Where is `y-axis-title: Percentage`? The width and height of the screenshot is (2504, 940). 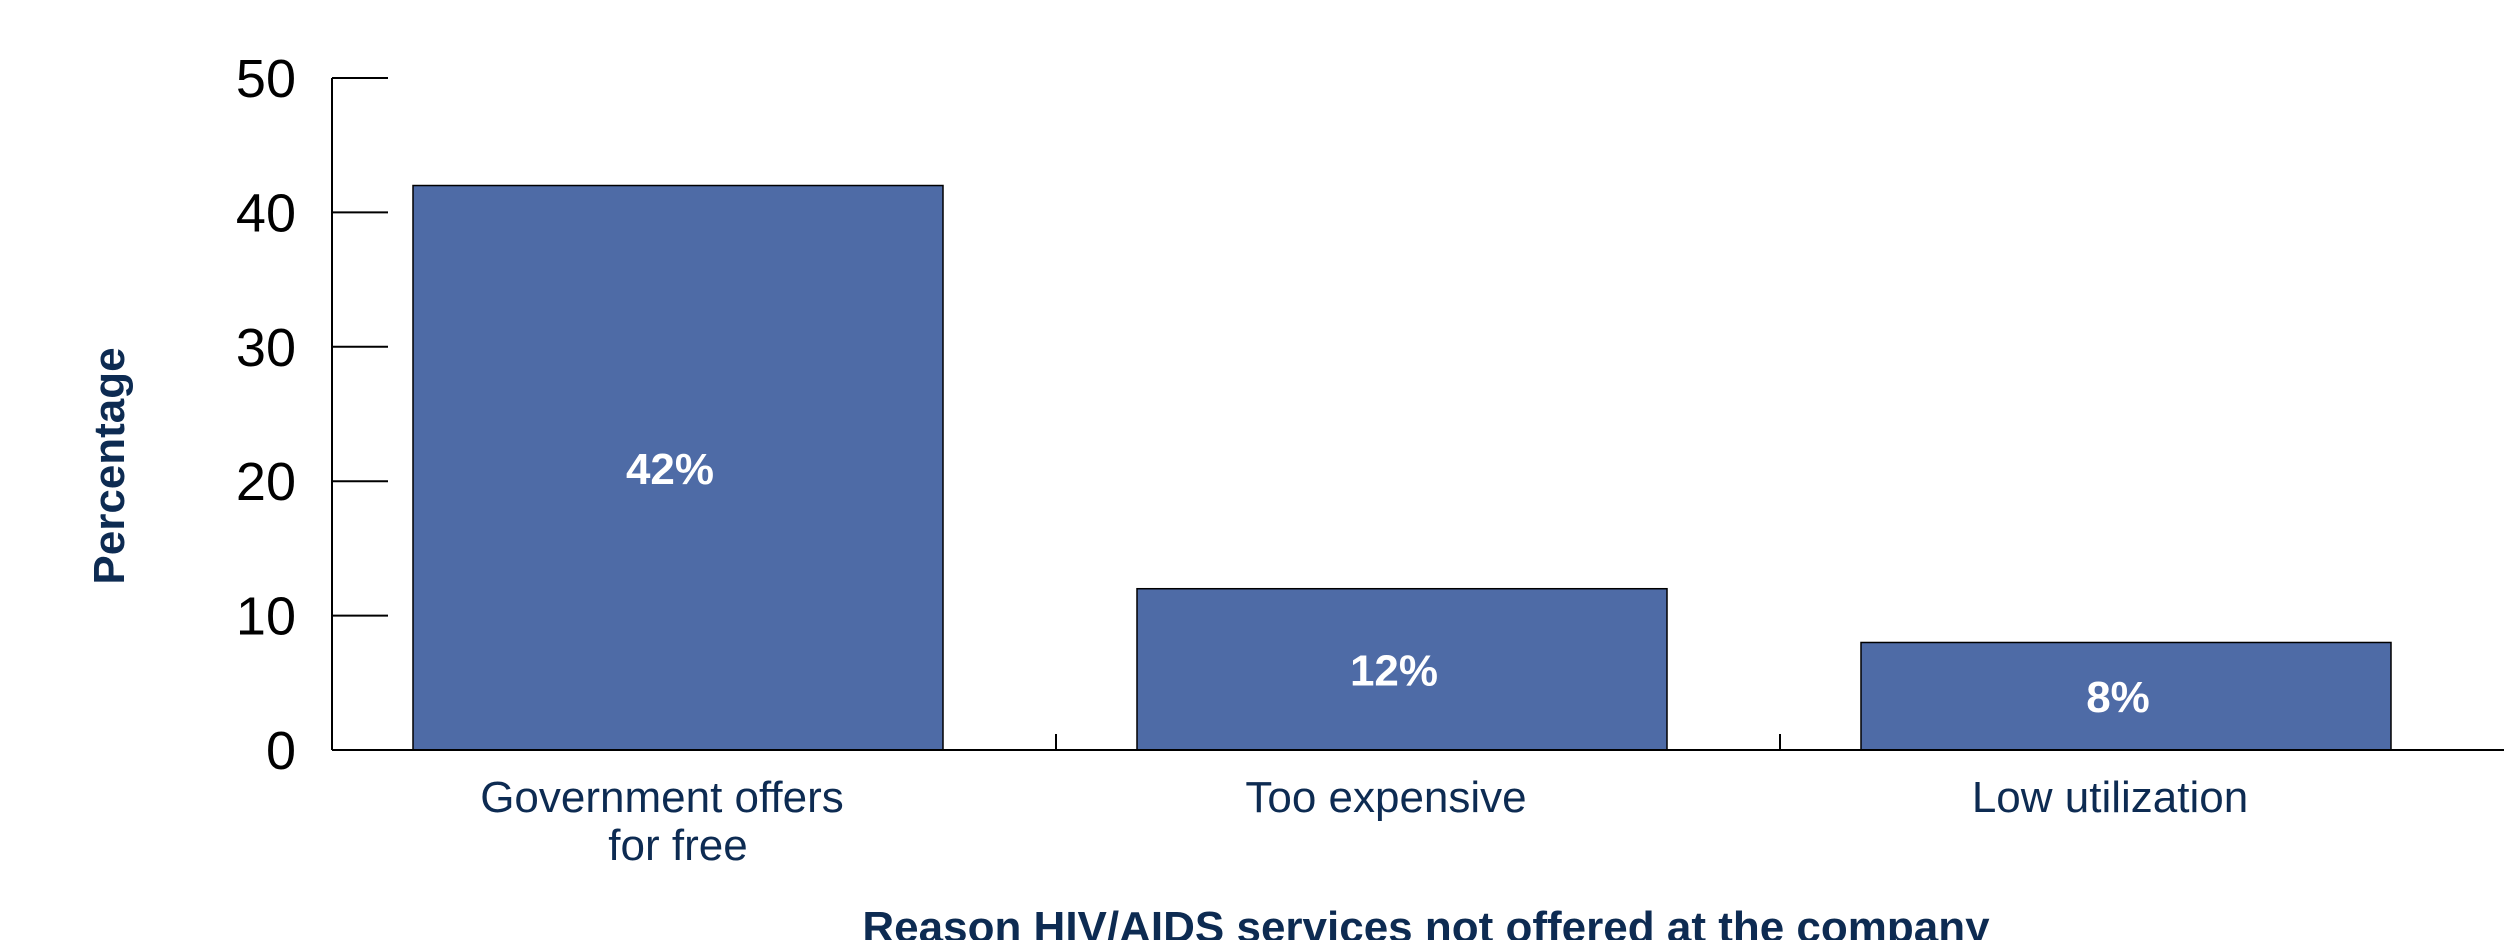
y-axis-title: Percentage is located at coordinates (109, 465).